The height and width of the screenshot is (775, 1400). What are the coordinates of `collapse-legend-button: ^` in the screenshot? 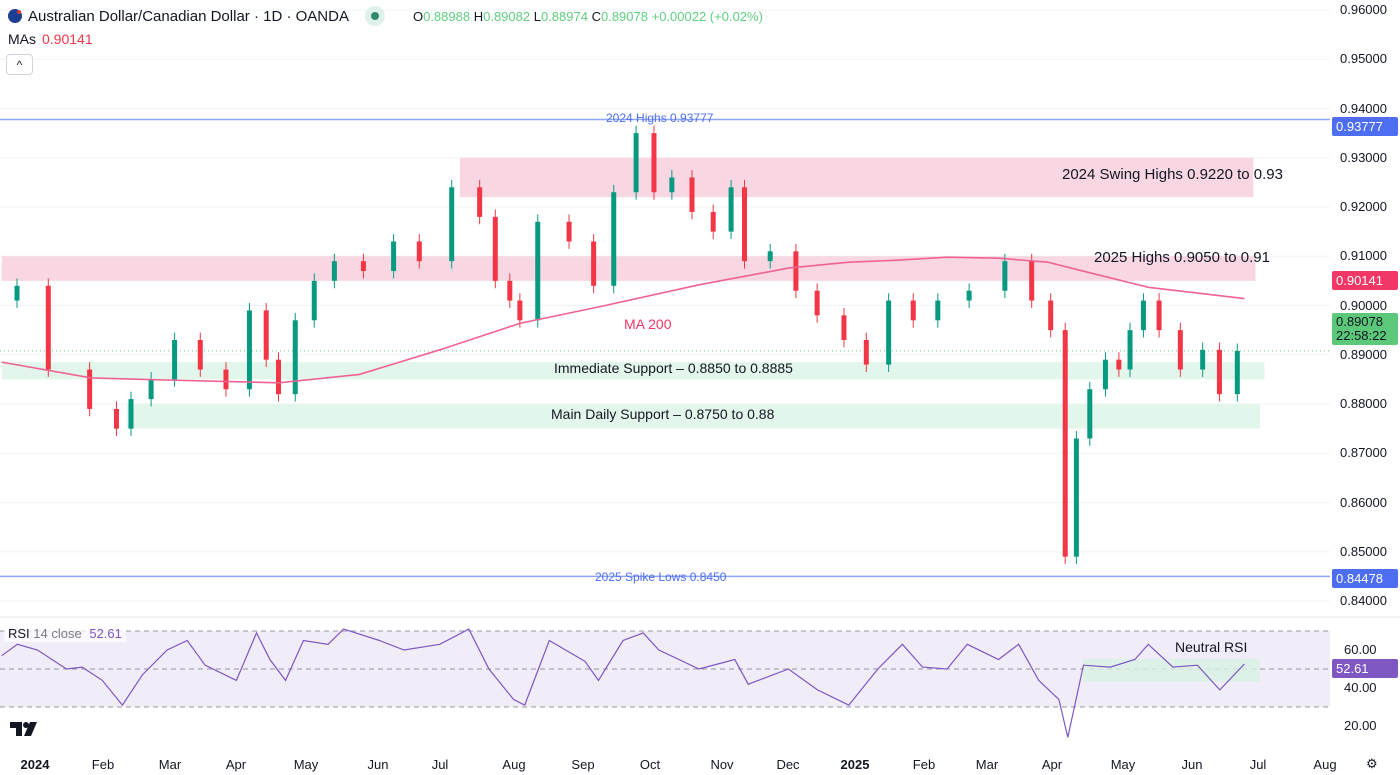 It's located at (19, 64).